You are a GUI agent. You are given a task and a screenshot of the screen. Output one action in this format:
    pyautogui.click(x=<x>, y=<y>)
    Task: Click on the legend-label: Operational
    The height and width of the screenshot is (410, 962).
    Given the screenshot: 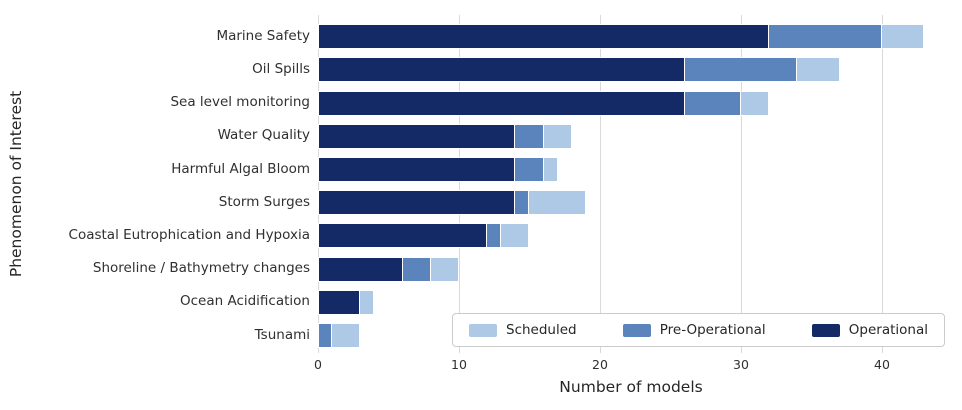 What is the action you would take?
    pyautogui.click(x=888, y=330)
    